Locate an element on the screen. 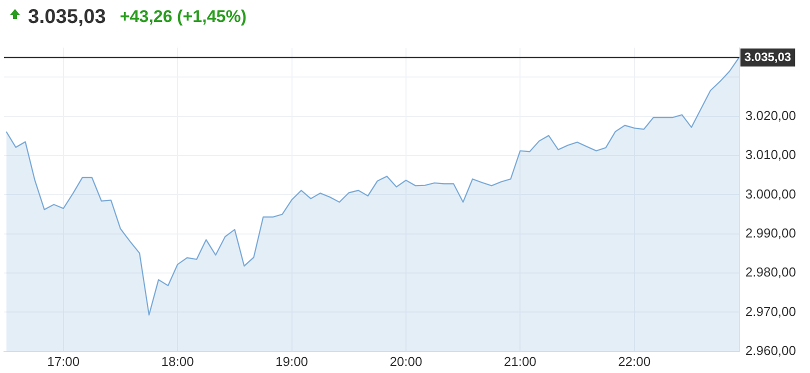  ref-line-label: 3.035,03 is located at coordinates (768, 57).